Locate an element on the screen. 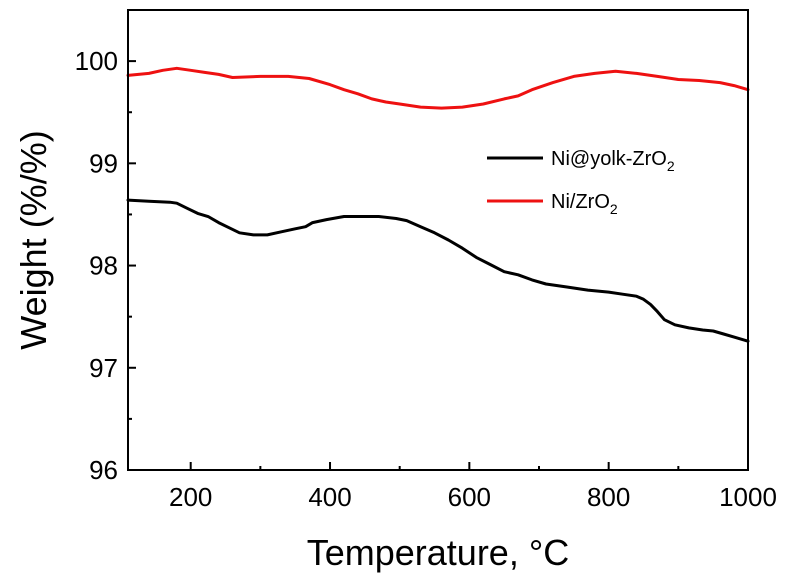 The height and width of the screenshot is (581, 790). x-axis: 200 400 600 800 1000 is located at coordinates (473, 487).